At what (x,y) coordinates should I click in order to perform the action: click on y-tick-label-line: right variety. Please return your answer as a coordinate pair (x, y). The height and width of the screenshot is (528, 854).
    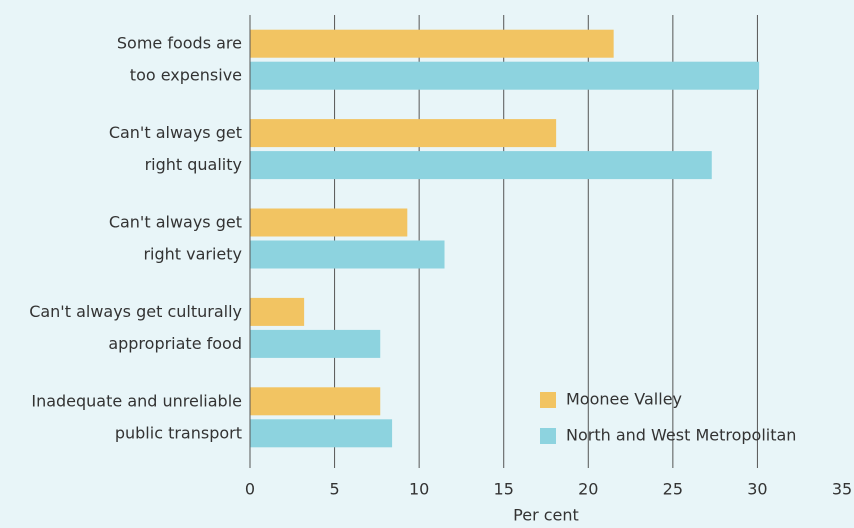
    Looking at the image, I should click on (192, 253).